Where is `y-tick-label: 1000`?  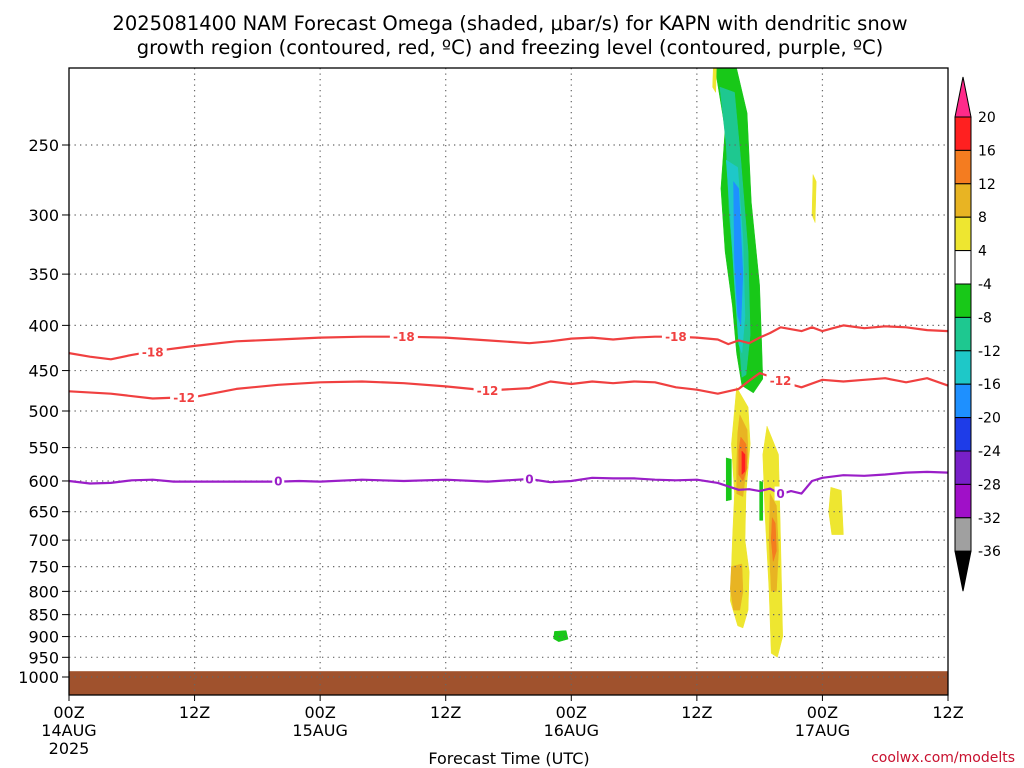 y-tick-label: 1000 is located at coordinates (38, 677).